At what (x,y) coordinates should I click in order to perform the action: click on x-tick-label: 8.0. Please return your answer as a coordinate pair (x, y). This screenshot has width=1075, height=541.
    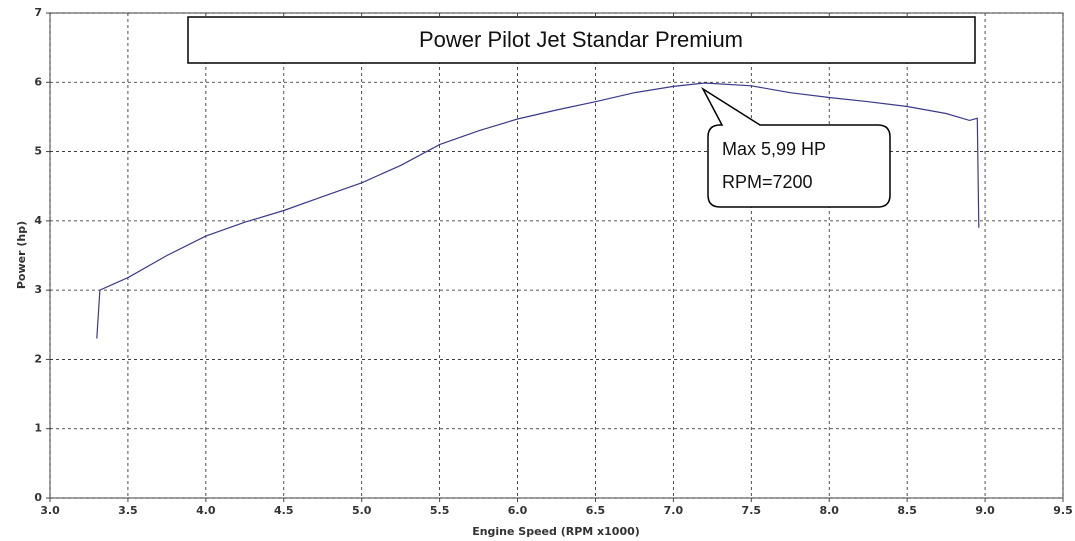
    Looking at the image, I should click on (829, 510).